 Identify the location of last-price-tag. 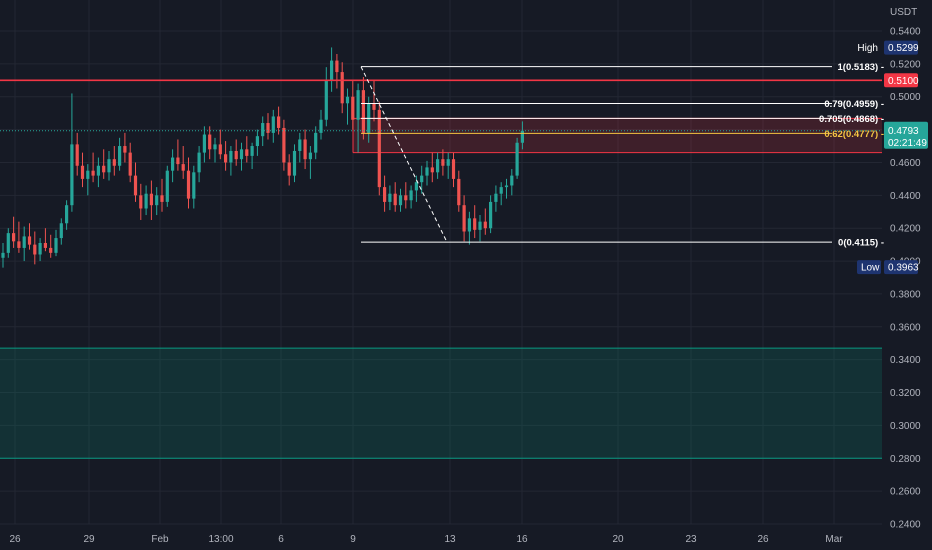
(906, 135).